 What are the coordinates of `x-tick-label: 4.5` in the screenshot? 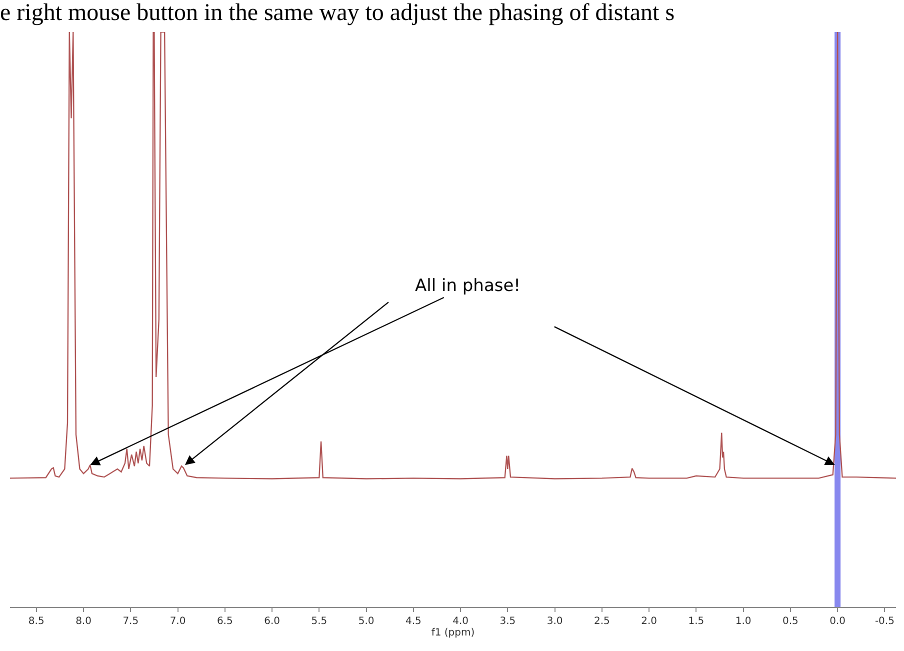 It's located at (413, 621).